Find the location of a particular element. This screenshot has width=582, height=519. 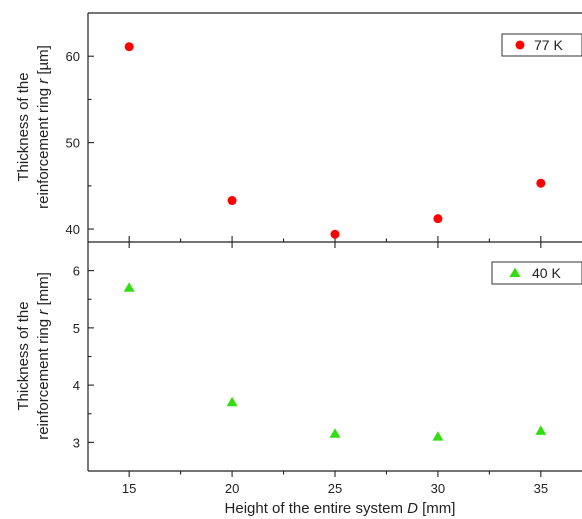

bottom-legend-label: 40 K is located at coordinates (546, 273).